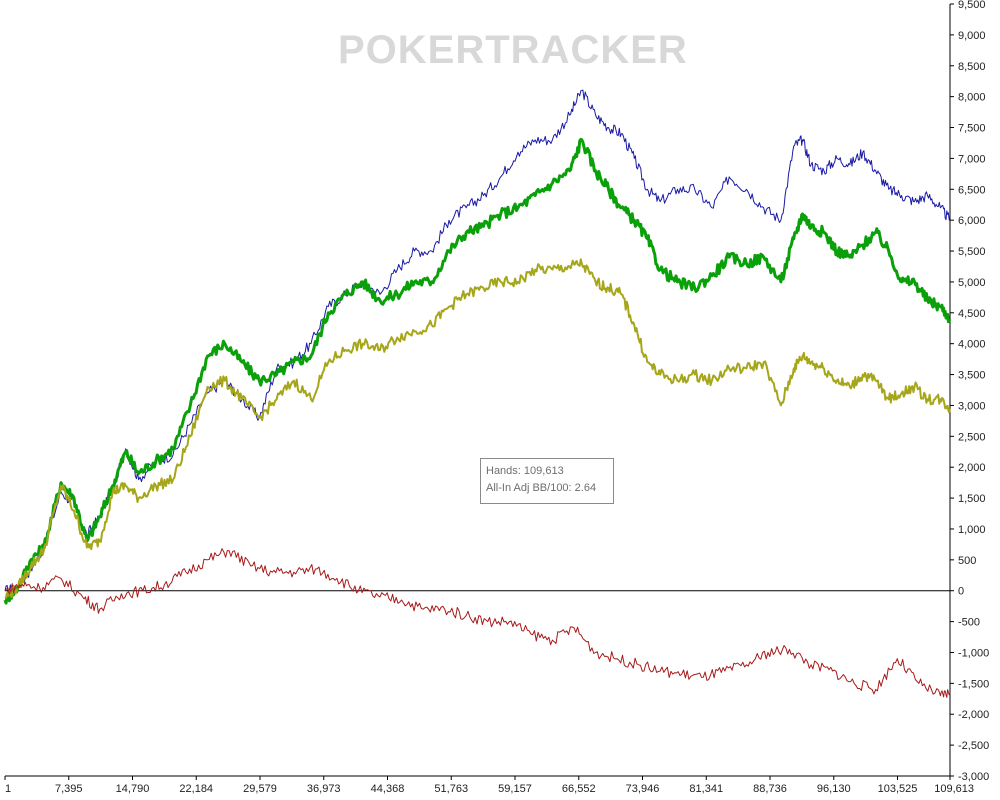 This screenshot has height=800, width=1000. I want to click on x-tick-label: 44,368, so click(388, 789).